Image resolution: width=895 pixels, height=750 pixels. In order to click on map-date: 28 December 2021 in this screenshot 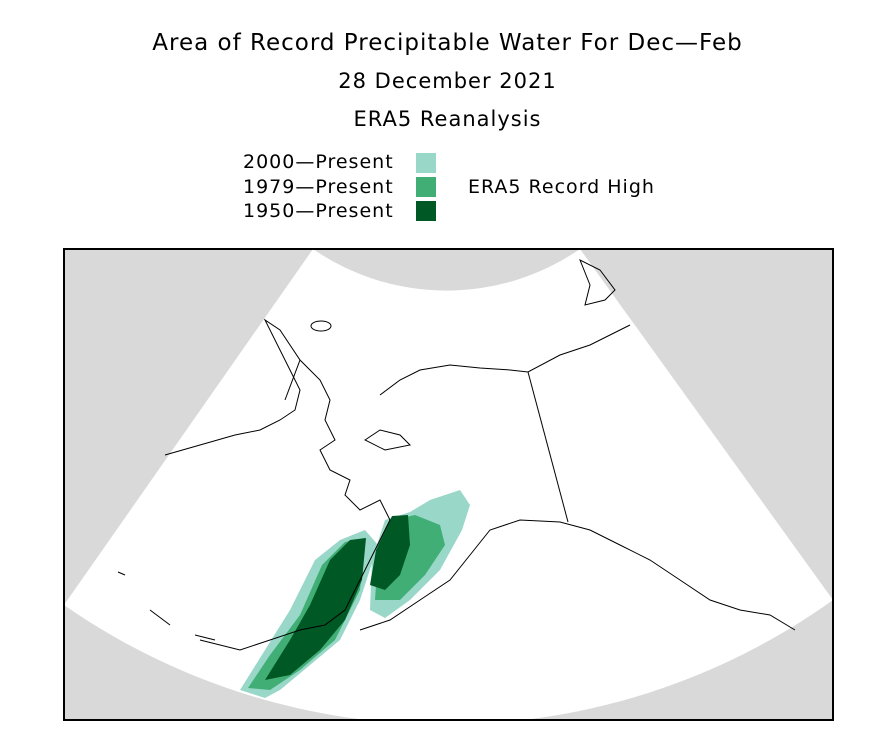, I will do `click(447, 81)`.